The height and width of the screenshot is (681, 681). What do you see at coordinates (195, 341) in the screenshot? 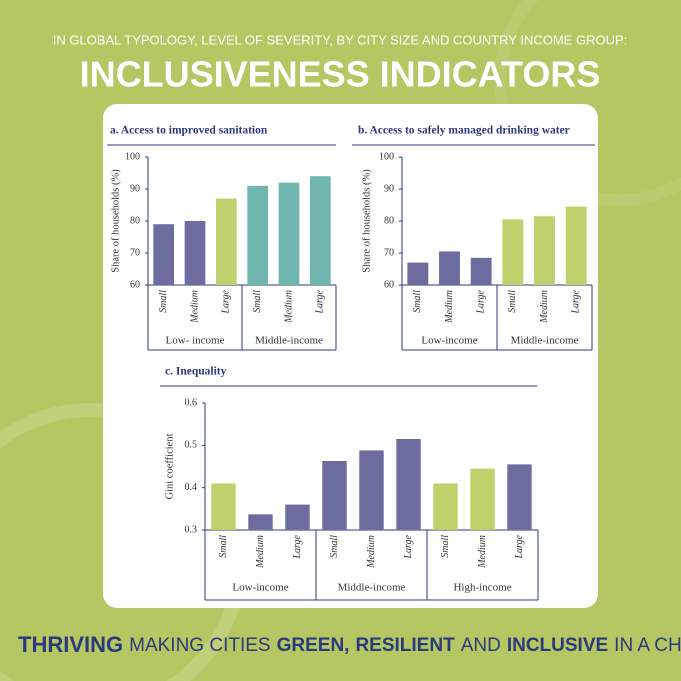
I see `group-label: Low- income` at bounding box center [195, 341].